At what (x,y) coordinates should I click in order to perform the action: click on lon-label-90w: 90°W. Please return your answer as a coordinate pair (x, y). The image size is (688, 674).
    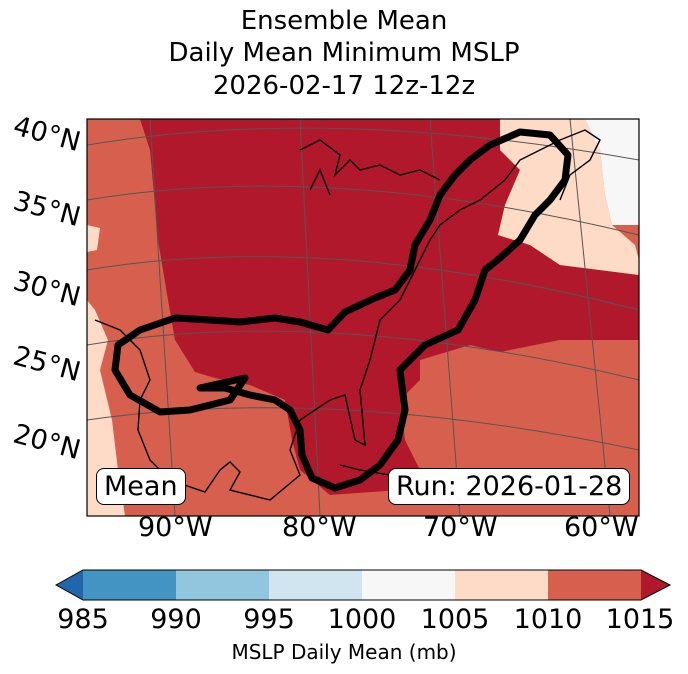
    Looking at the image, I should click on (175, 527).